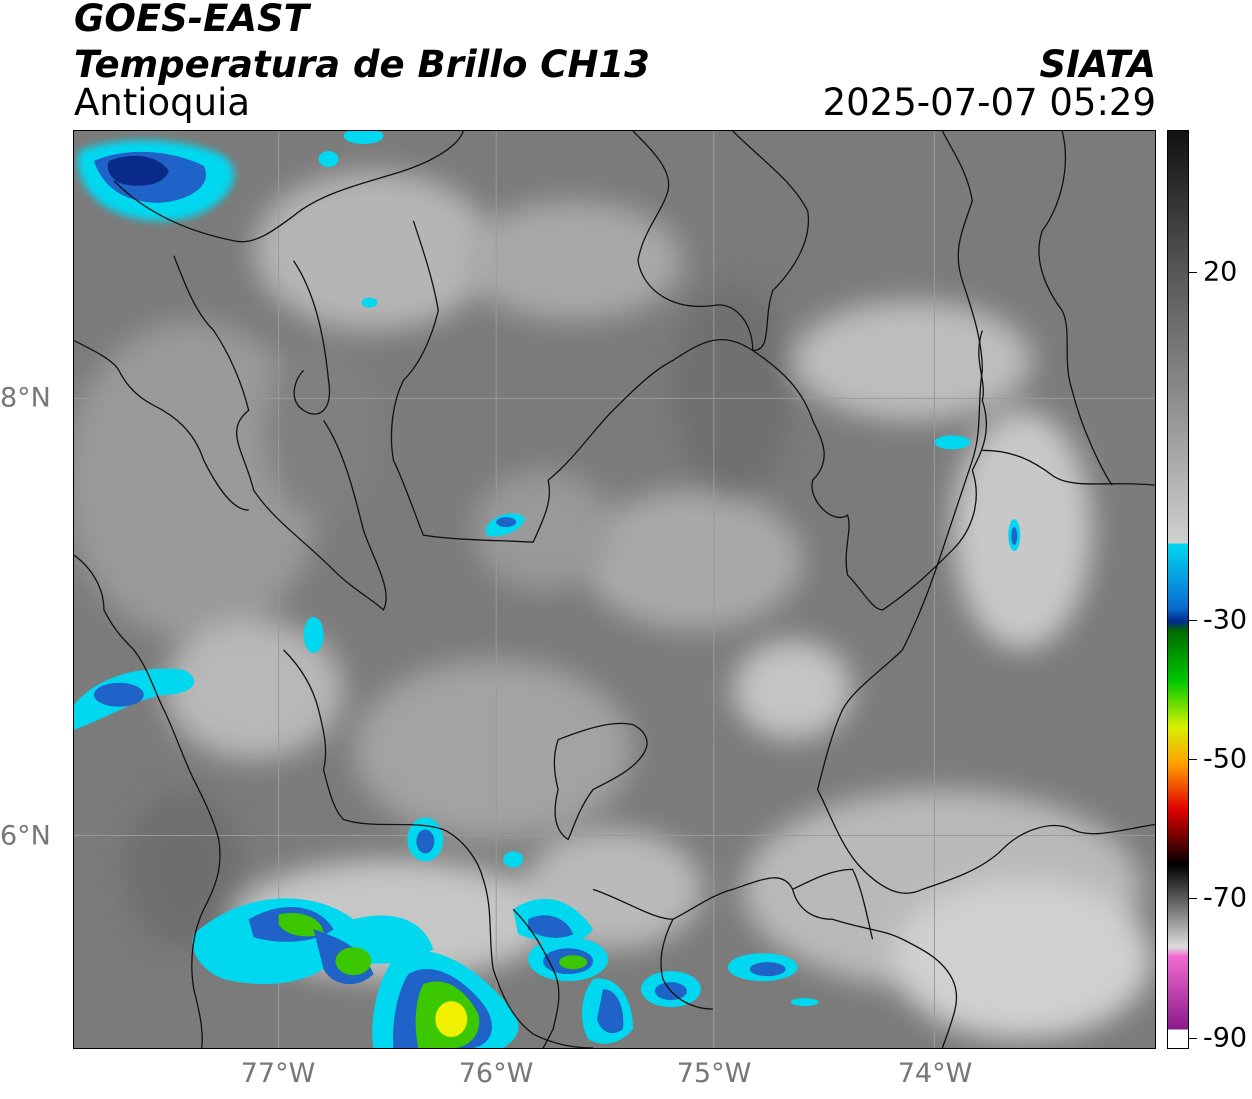 The height and width of the screenshot is (1099, 1252). Describe the element at coordinates (25, 836) in the screenshot. I see `lat-label-6n: 6°N` at that location.